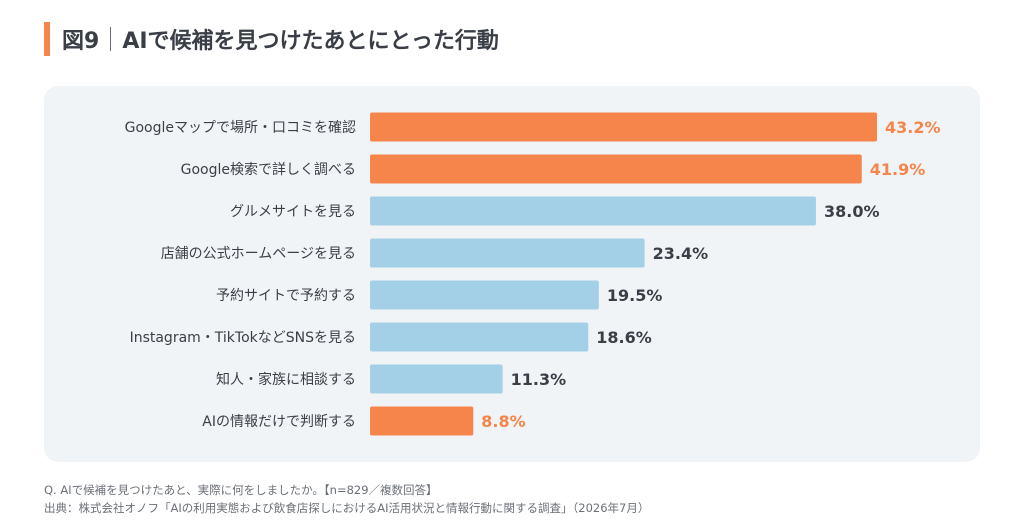  What do you see at coordinates (503, 421) in the screenshot?
I see `value-label: 8.8%` at bounding box center [503, 421].